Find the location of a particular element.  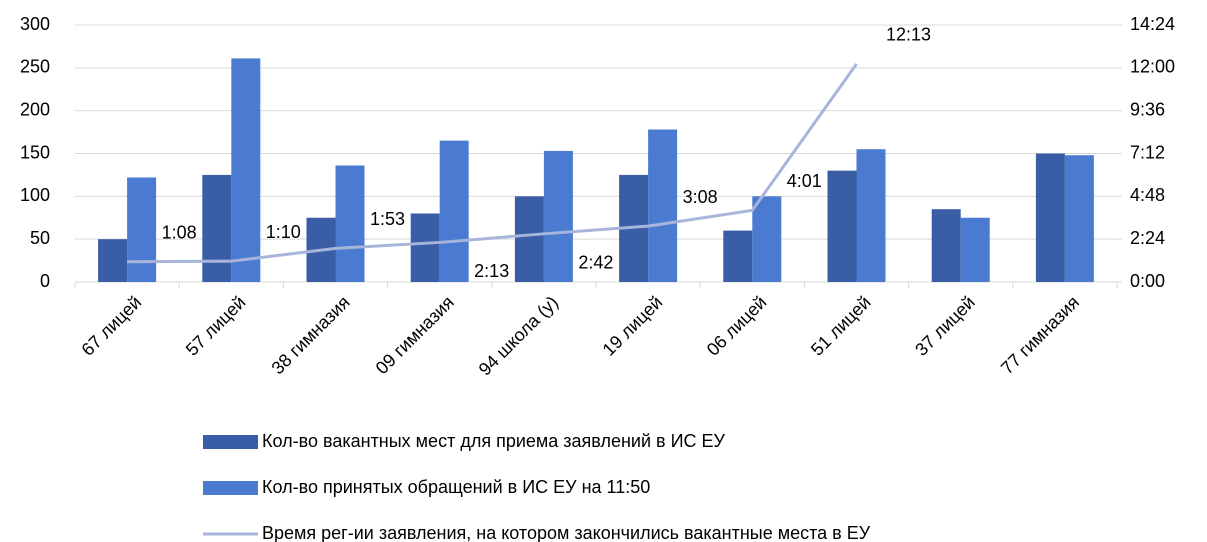

x-tick-label: 09 гимназия is located at coordinates (415, 335).